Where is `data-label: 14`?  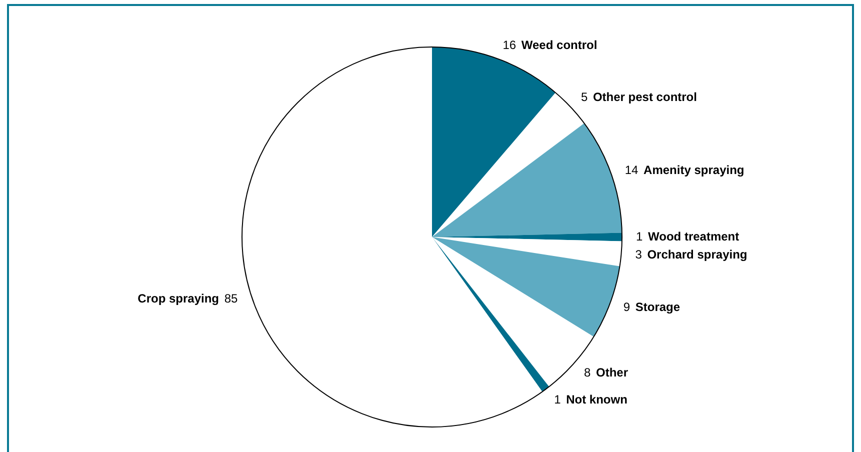 data-label: 14 is located at coordinates (631, 169).